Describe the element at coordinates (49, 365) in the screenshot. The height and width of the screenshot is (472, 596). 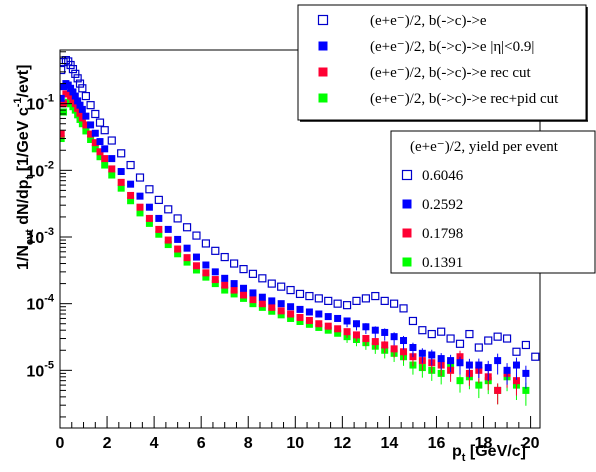
I see `y-tick-exponent: -5` at that location.